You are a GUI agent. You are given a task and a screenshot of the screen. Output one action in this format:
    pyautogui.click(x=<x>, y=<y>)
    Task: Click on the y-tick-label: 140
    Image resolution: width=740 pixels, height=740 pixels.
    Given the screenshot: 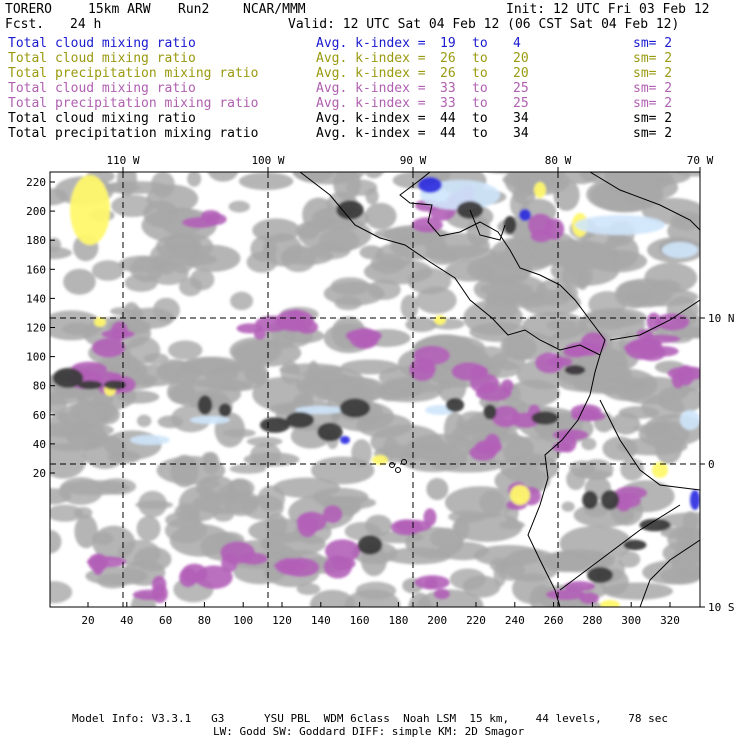 What is the action you would take?
    pyautogui.click(x=36, y=298)
    